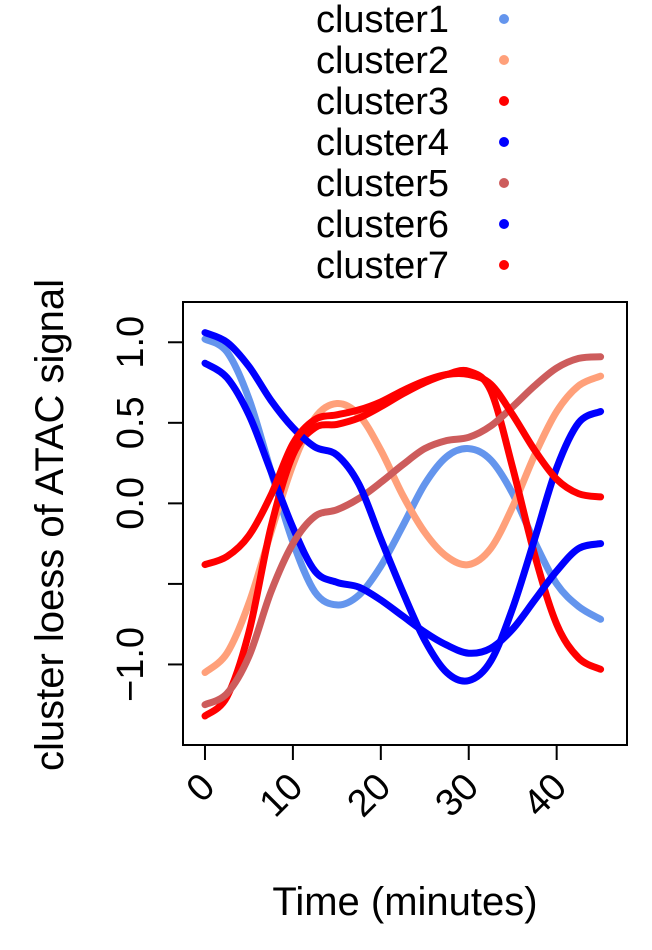  Describe the element at coordinates (382, 266) in the screenshot. I see `legend-label-7: cluster7` at that location.